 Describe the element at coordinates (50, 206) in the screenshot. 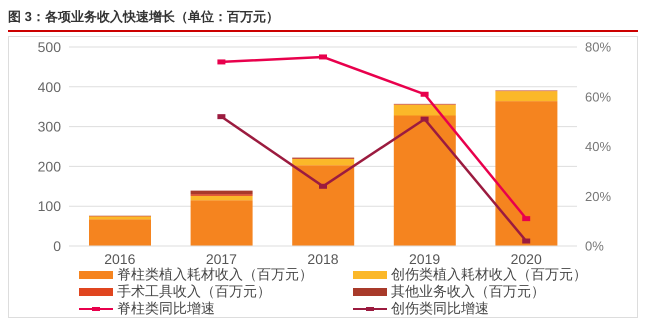

I see `y-tick-label: 100` at that location.